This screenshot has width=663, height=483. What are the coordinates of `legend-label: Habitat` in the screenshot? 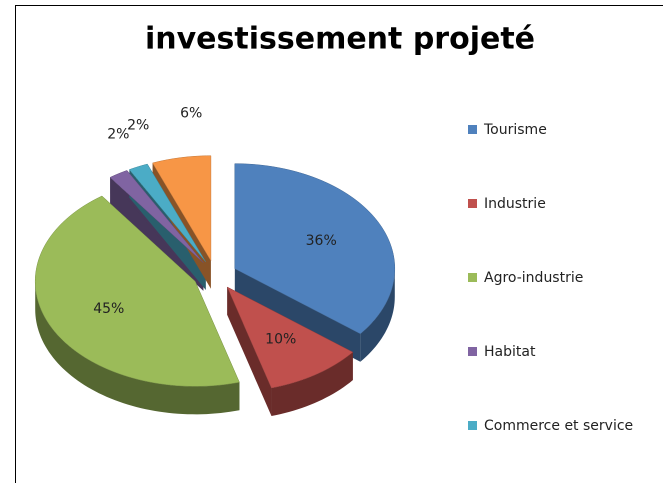 It's located at (510, 352).